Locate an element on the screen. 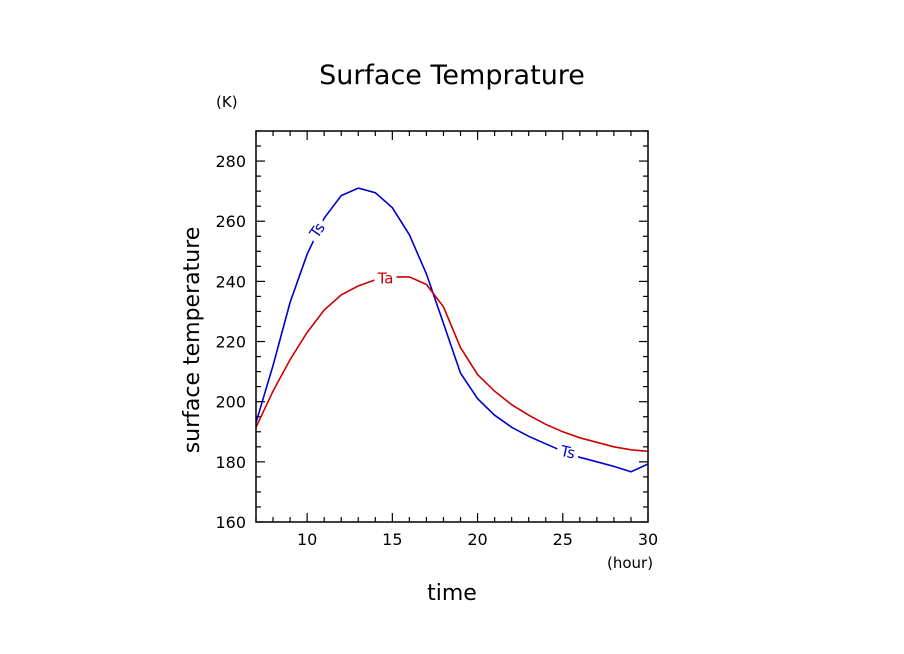  y-tick-label: 220 is located at coordinates (230, 342).